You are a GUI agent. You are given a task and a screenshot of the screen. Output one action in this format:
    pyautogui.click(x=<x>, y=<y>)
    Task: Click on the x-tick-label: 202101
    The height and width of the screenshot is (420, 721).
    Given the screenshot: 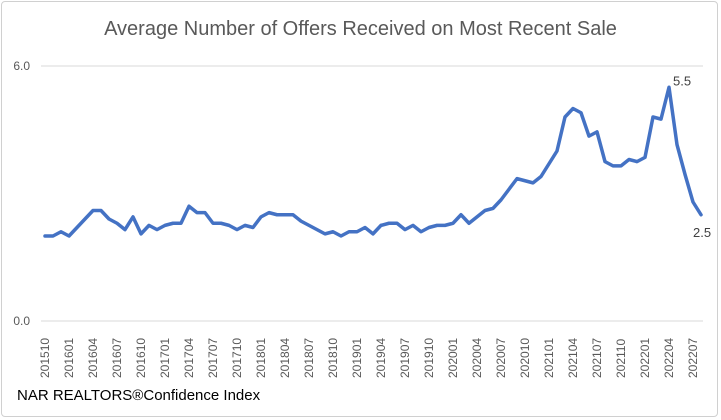 What is the action you would take?
    pyautogui.click(x=549, y=358)
    